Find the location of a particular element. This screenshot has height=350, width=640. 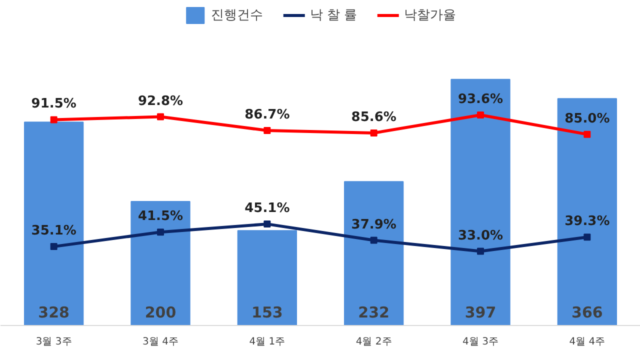

x-tick-label: 4월 4주 is located at coordinates (587, 342).